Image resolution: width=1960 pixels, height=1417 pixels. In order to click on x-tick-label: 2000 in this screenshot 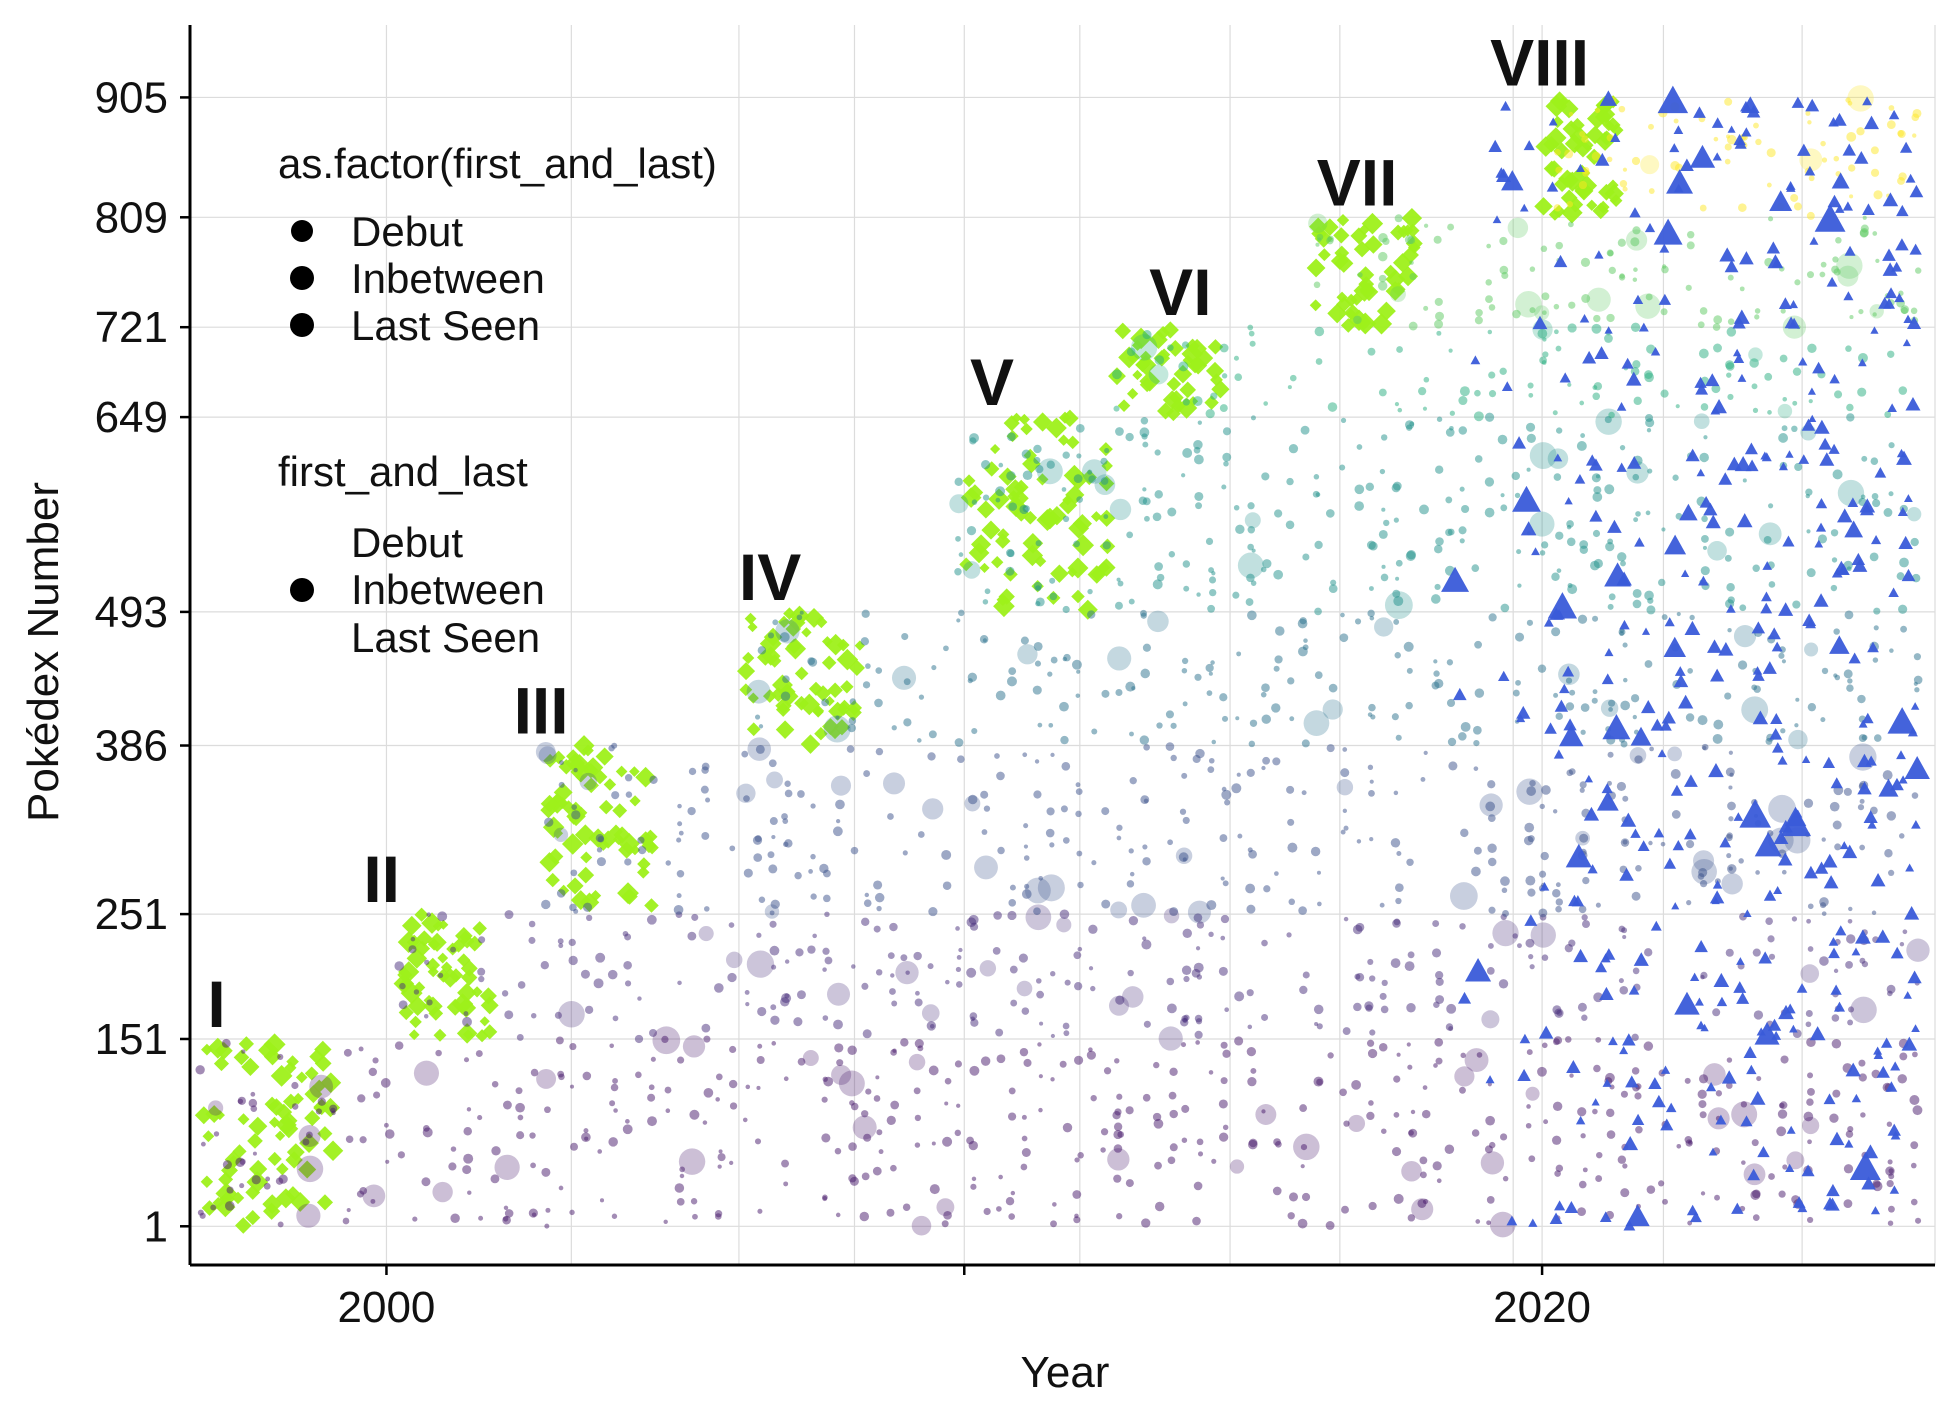, I will do `click(387, 1307)`.